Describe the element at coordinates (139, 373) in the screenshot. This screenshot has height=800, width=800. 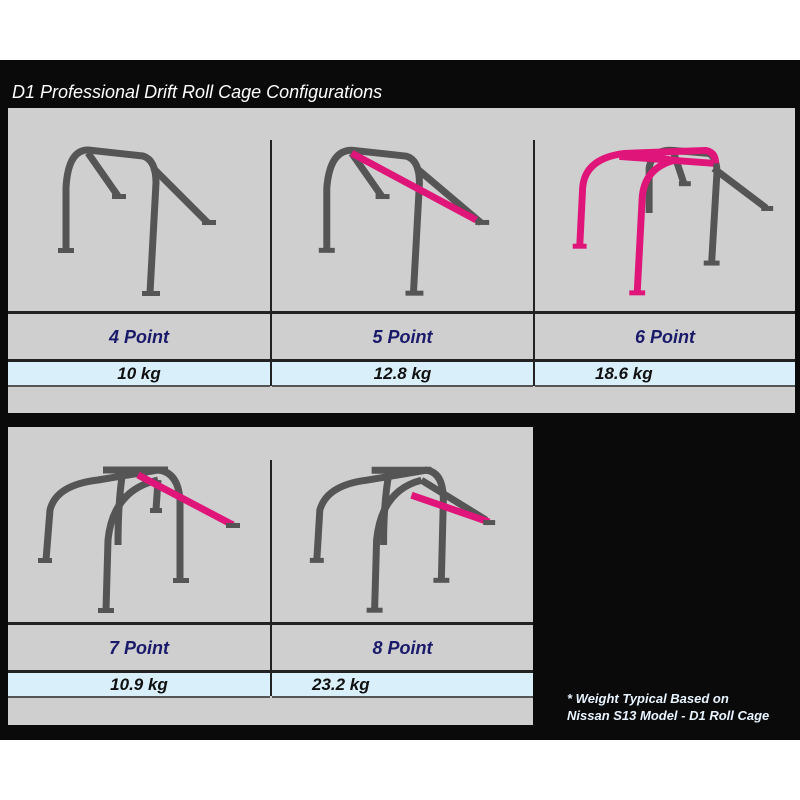
I see `config-weight: 10 kg` at that location.